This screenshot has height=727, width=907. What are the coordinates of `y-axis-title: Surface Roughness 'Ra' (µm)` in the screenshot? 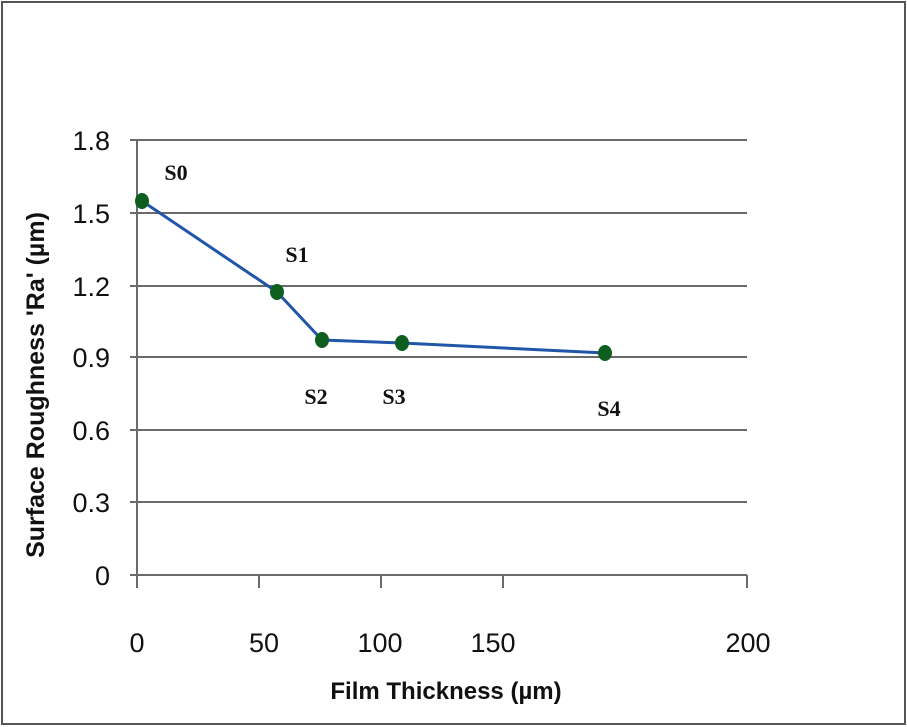 It's located at (36, 385).